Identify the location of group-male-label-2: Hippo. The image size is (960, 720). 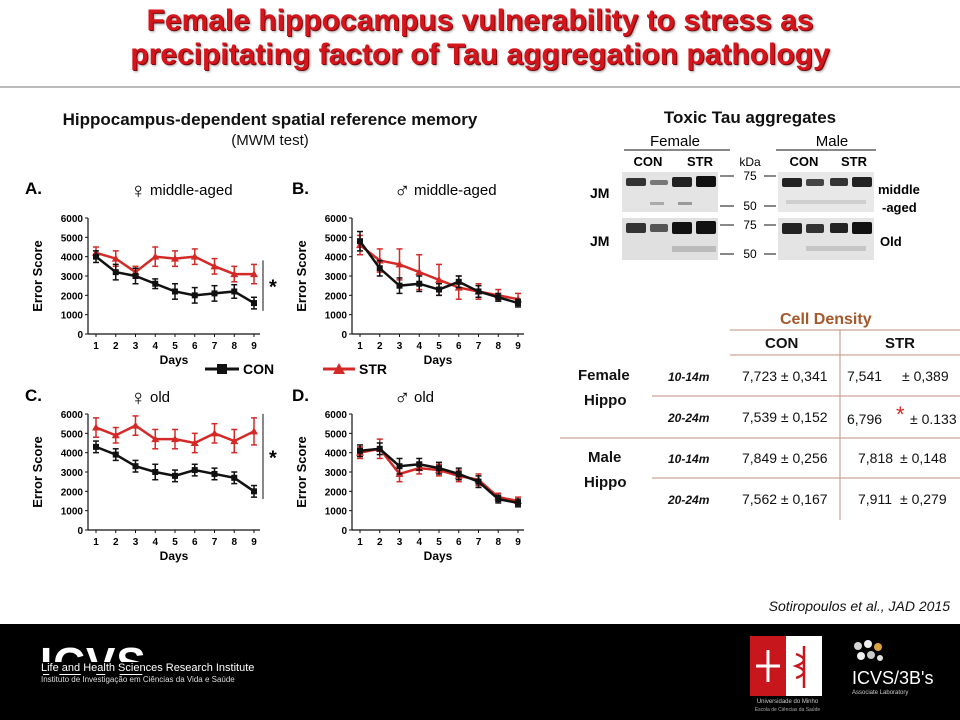
(605, 482).